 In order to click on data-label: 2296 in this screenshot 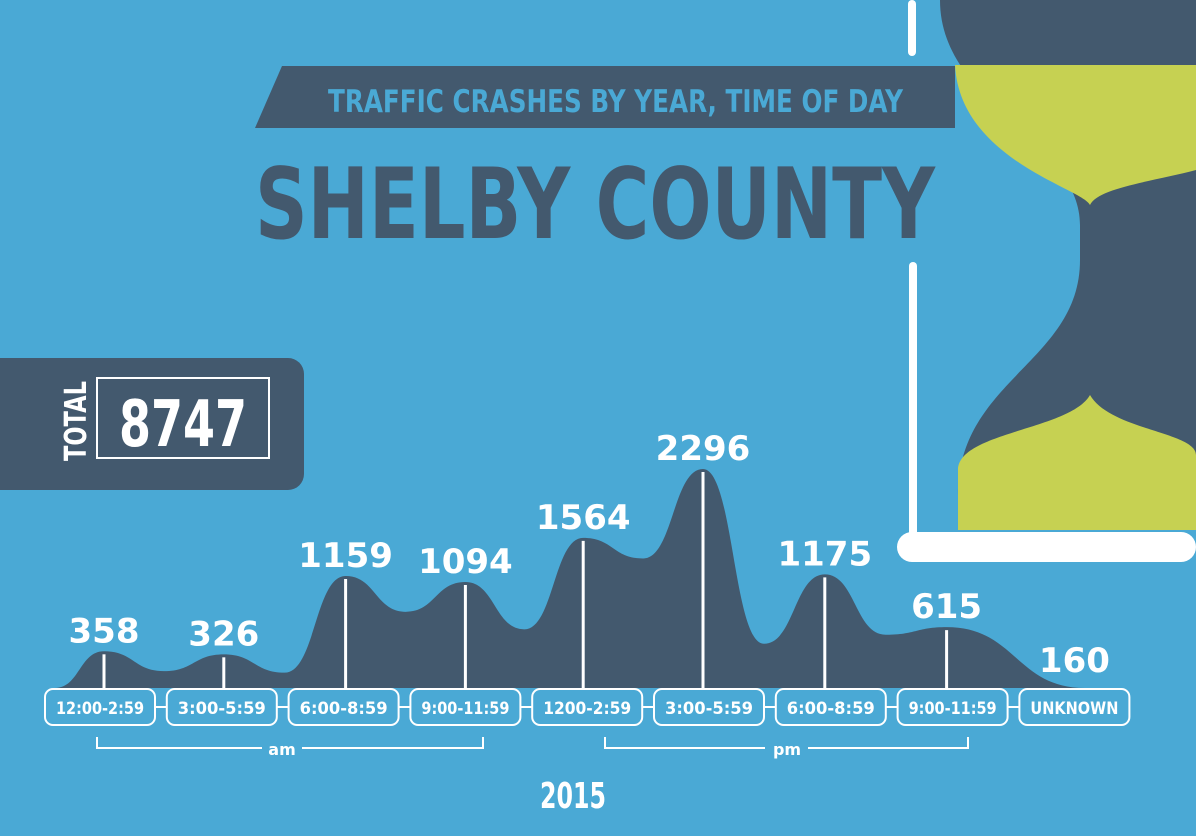, I will do `click(703, 449)`.